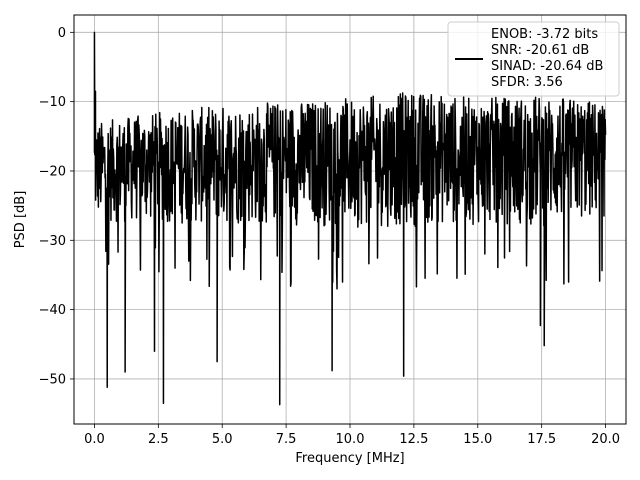  I want to click on x-tick-label: 20.0, so click(605, 439).